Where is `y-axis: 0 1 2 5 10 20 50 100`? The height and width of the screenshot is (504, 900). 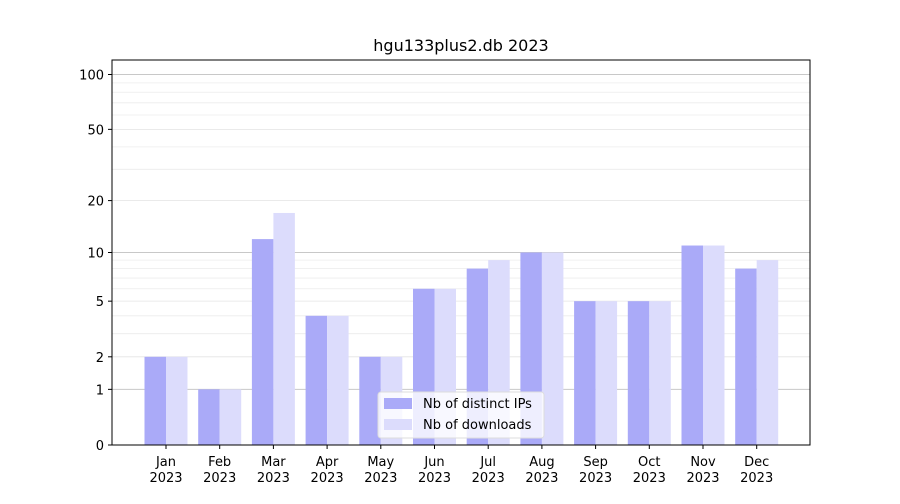 y-axis: 0 1 2 5 10 20 50 100 is located at coordinates (95, 261).